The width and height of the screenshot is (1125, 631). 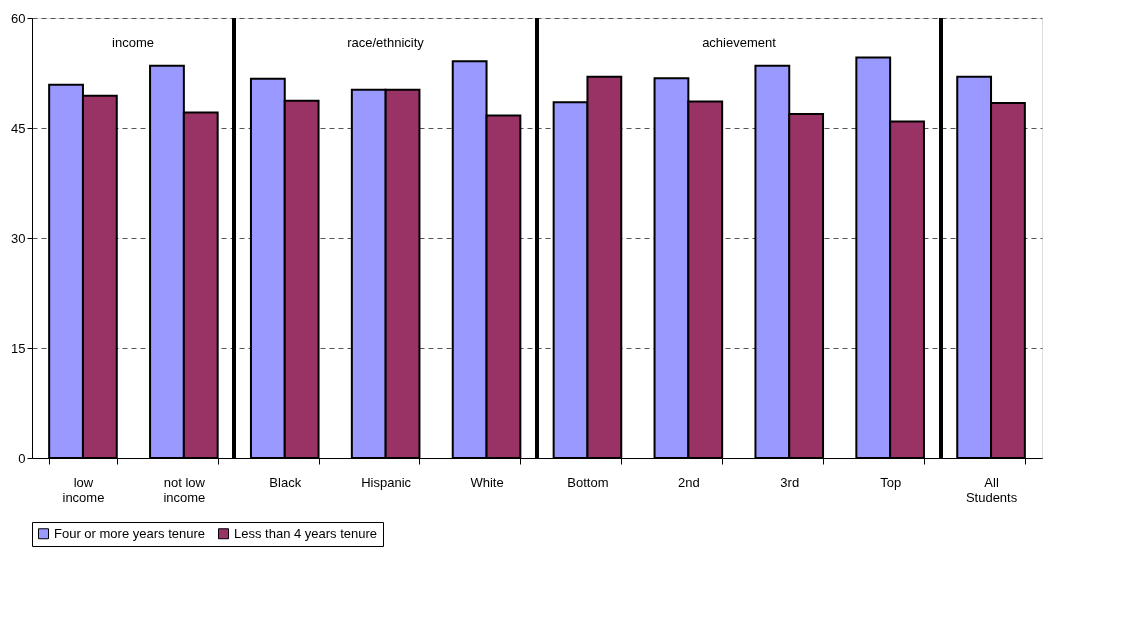 I want to click on y-tick-label: 45, so click(x=18, y=128).